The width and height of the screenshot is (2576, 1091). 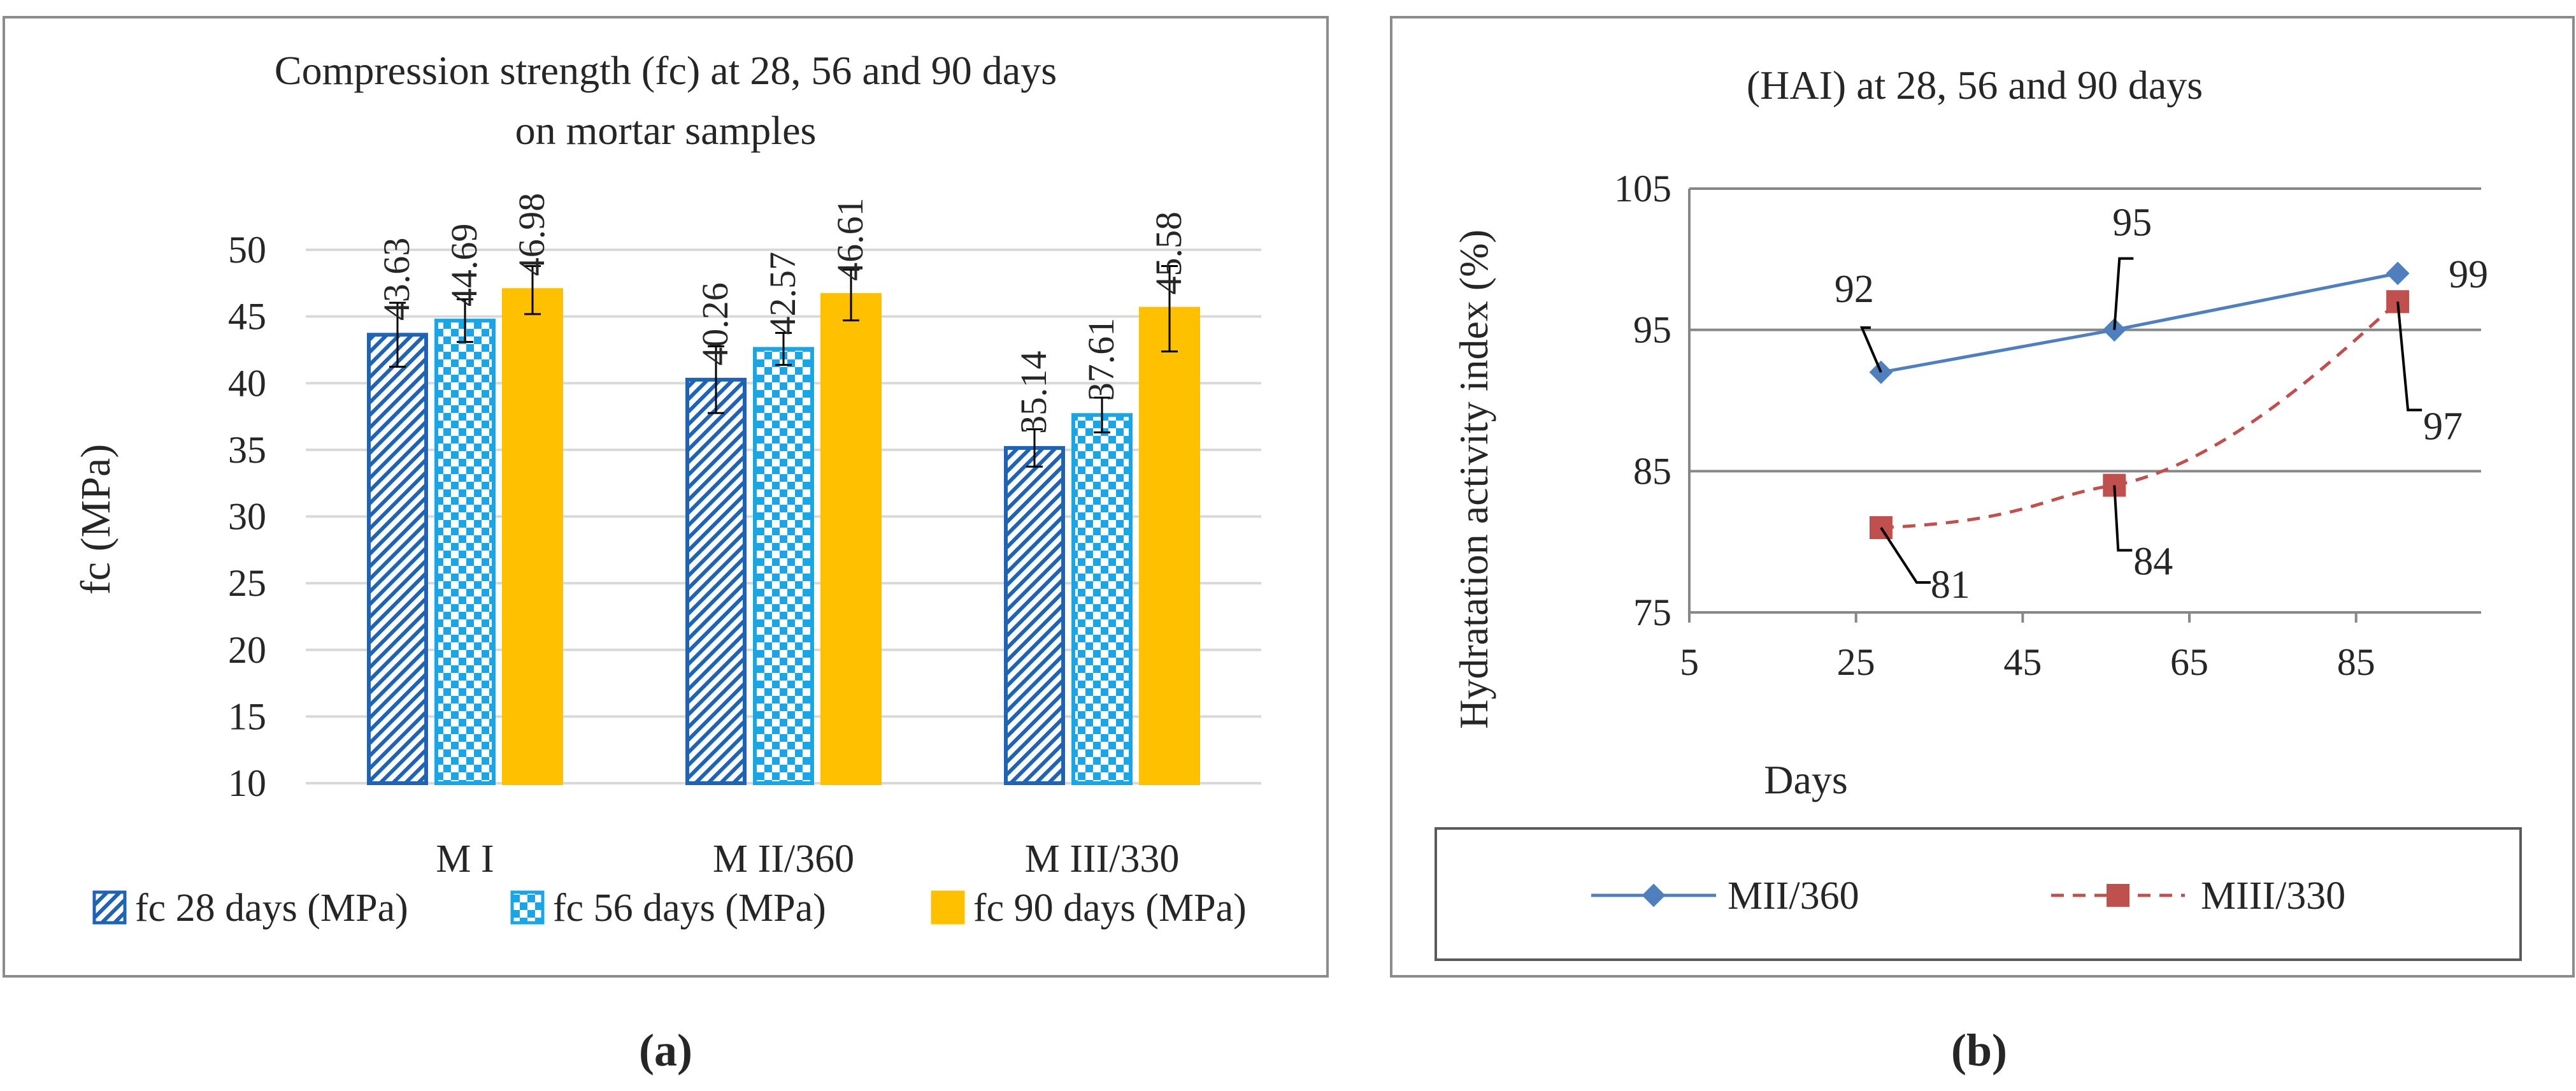 What do you see at coordinates (1652, 612) in the screenshot?
I see `y-tick-label-75: 75` at bounding box center [1652, 612].